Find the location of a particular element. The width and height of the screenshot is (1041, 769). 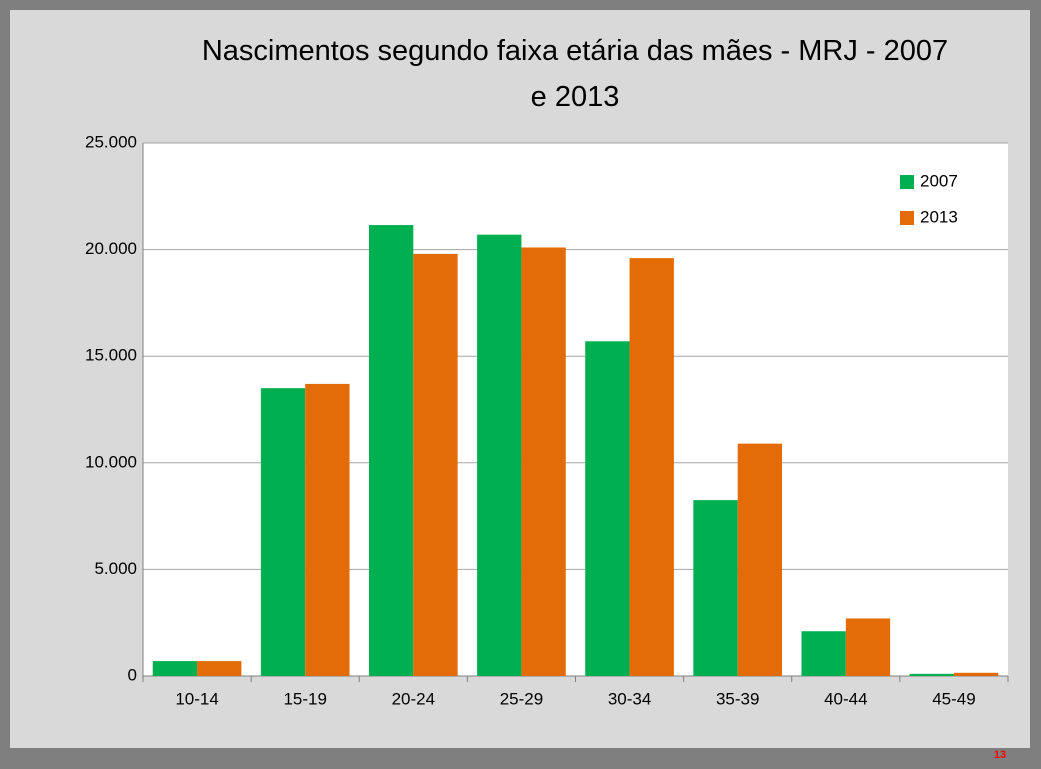

y-tick-label: 10.000 is located at coordinates (111, 461).